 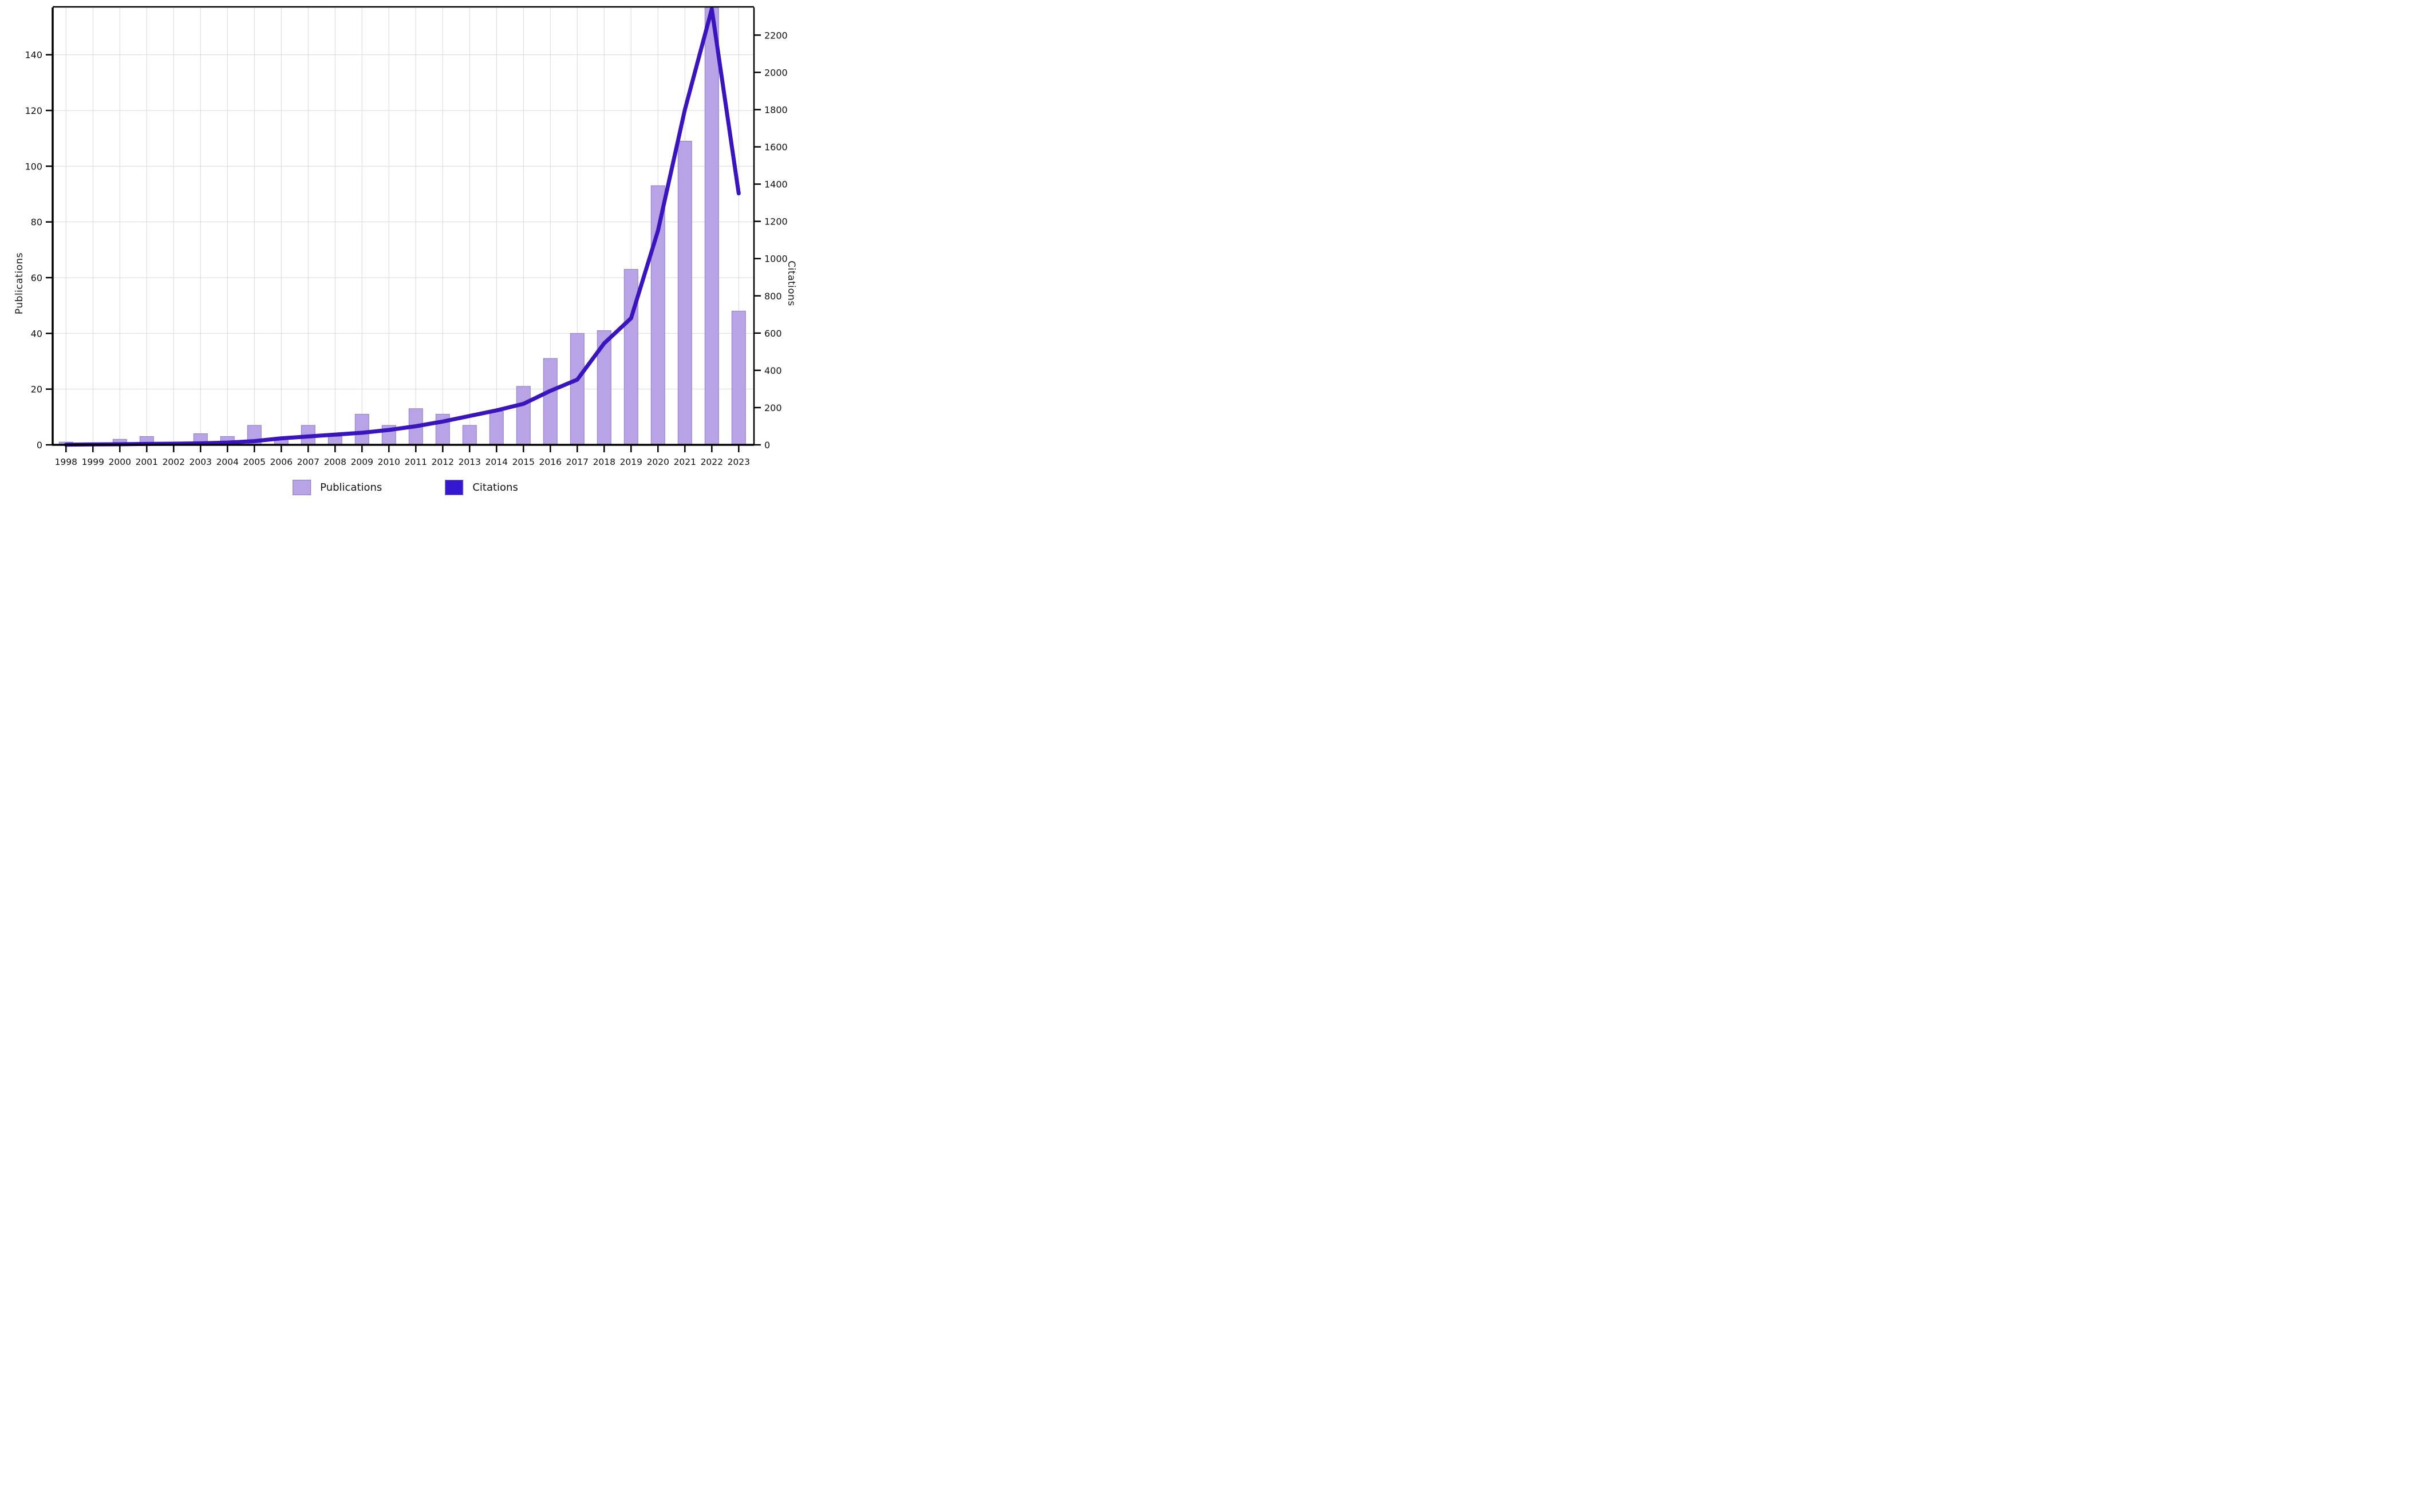 I want to click on year-label: 2022, so click(x=712, y=462).